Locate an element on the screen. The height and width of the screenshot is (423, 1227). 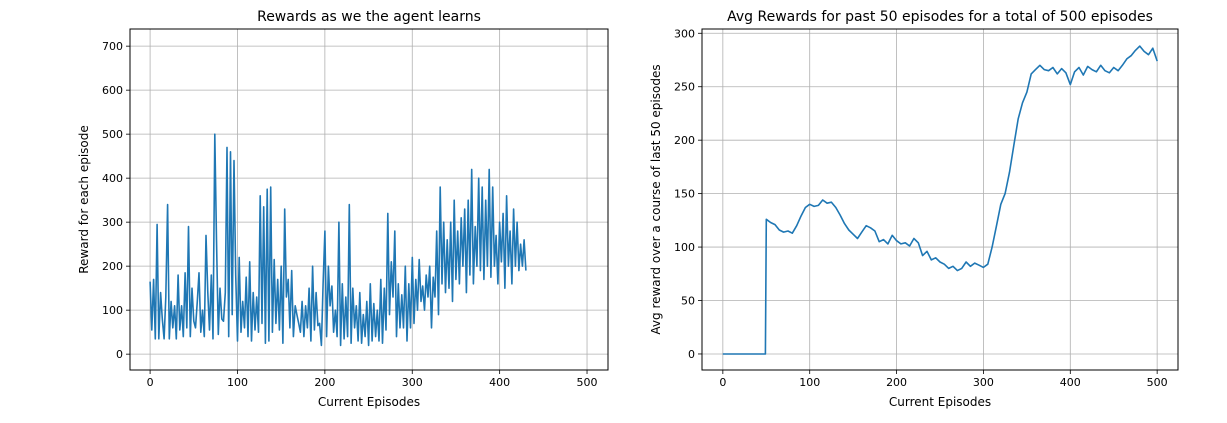
avg-rewards-x-tick-label: 300 is located at coordinates (983, 382).